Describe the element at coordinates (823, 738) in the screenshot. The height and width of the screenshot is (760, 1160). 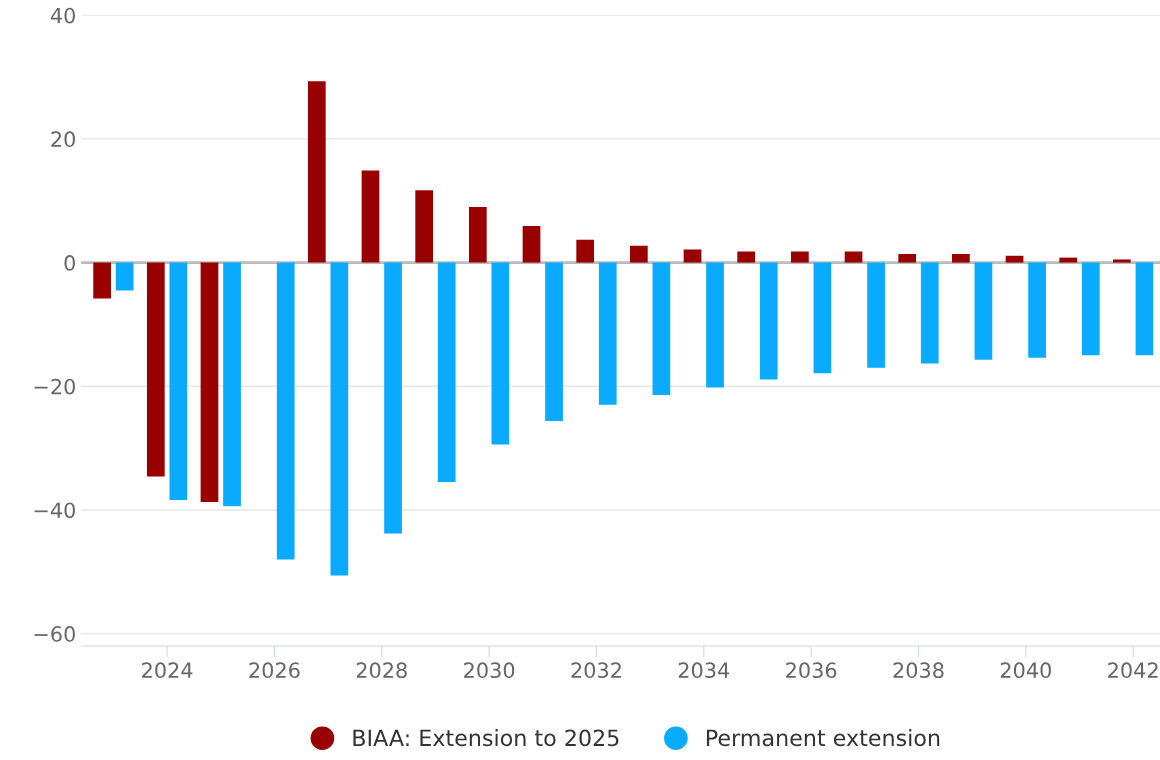
I see `legend-label: Permanent extension` at that location.